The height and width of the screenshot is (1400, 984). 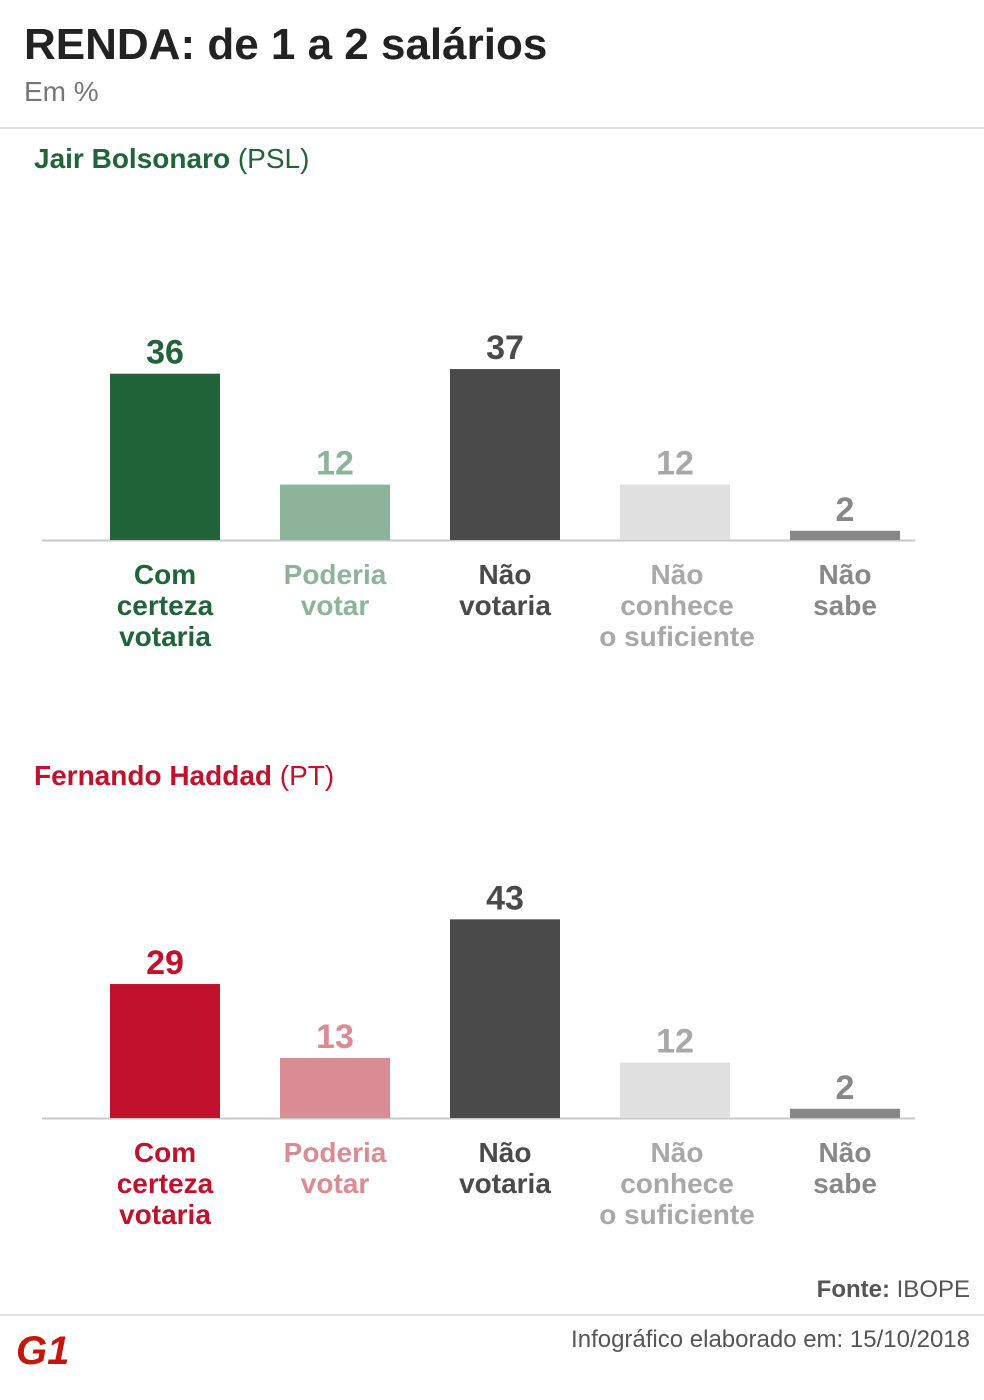 What do you see at coordinates (505, 348) in the screenshot?
I see `bar-value-label: 37` at bounding box center [505, 348].